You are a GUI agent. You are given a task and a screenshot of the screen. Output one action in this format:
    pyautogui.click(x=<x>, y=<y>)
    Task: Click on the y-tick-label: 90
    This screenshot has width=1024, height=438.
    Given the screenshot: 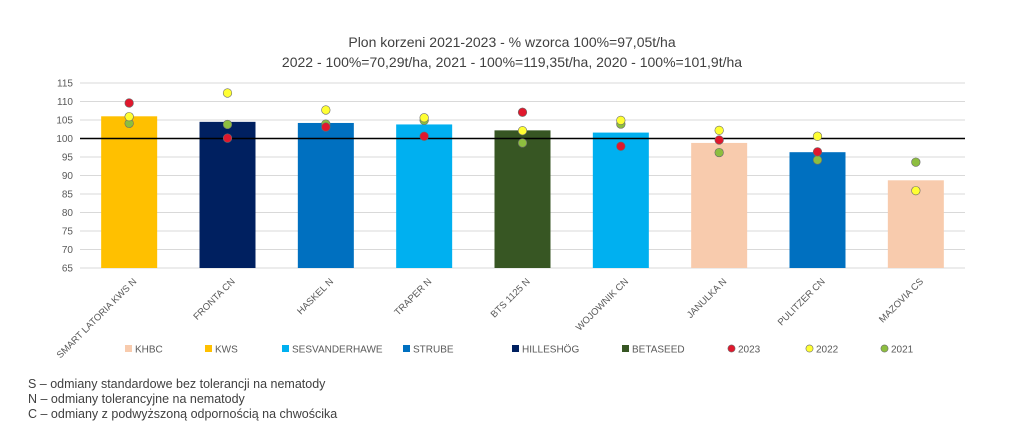 What is the action you would take?
    pyautogui.click(x=68, y=176)
    